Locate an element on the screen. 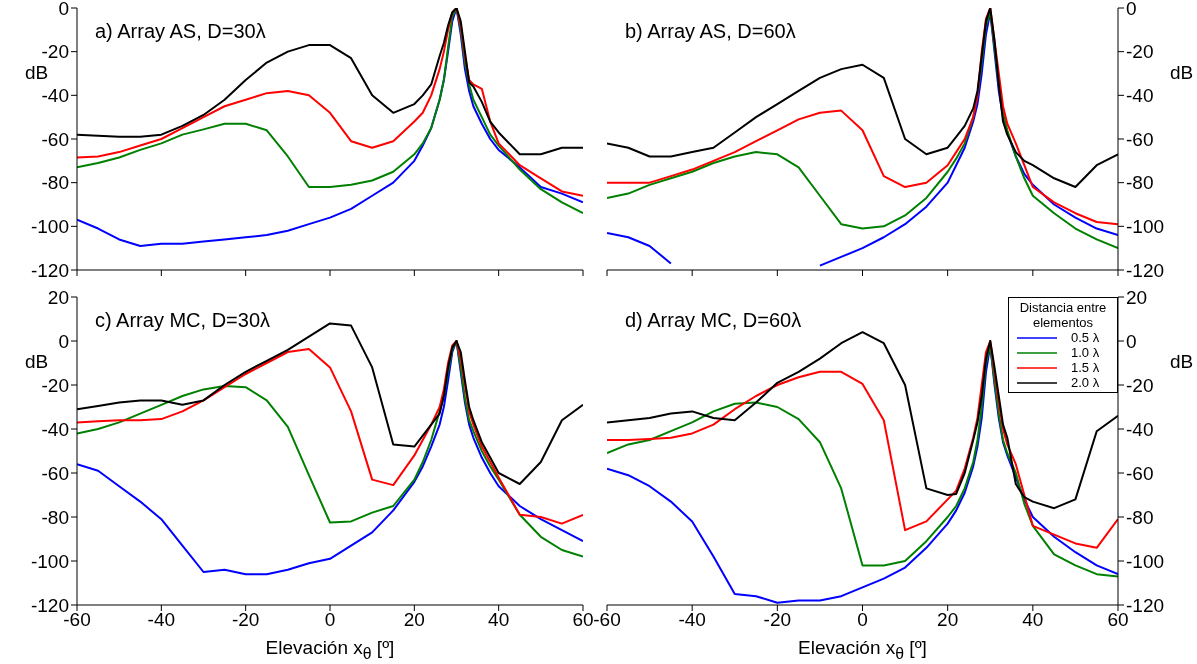 This screenshot has width=1197, height=664. y2-tick-label: 20 is located at coordinates (1137, 297).